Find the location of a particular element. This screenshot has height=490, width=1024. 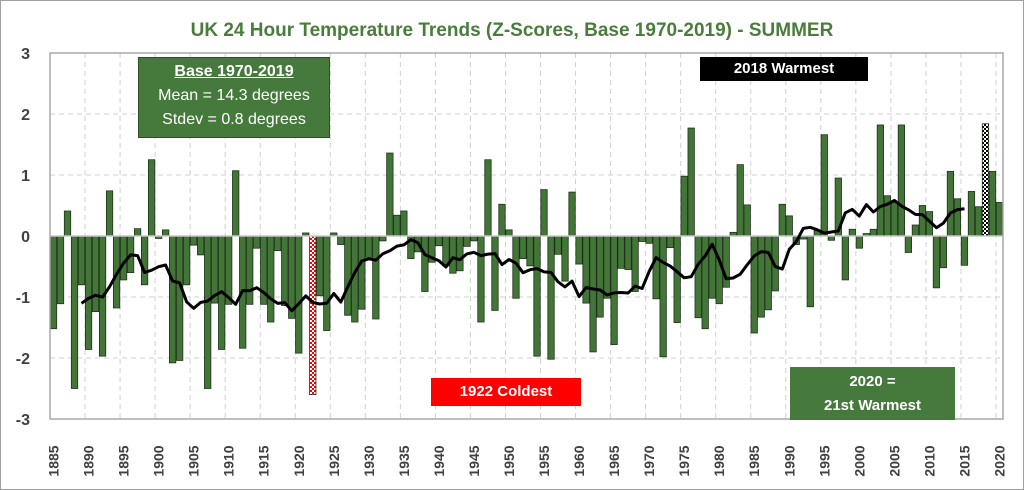

x-tick-label: 1885 is located at coordinates (54, 460).